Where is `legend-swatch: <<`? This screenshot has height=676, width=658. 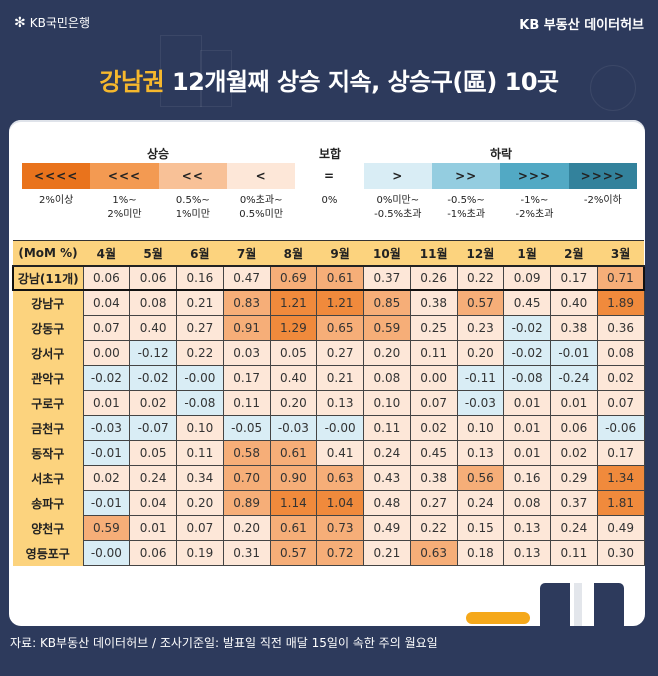 legend-swatch: << is located at coordinates (192, 176).